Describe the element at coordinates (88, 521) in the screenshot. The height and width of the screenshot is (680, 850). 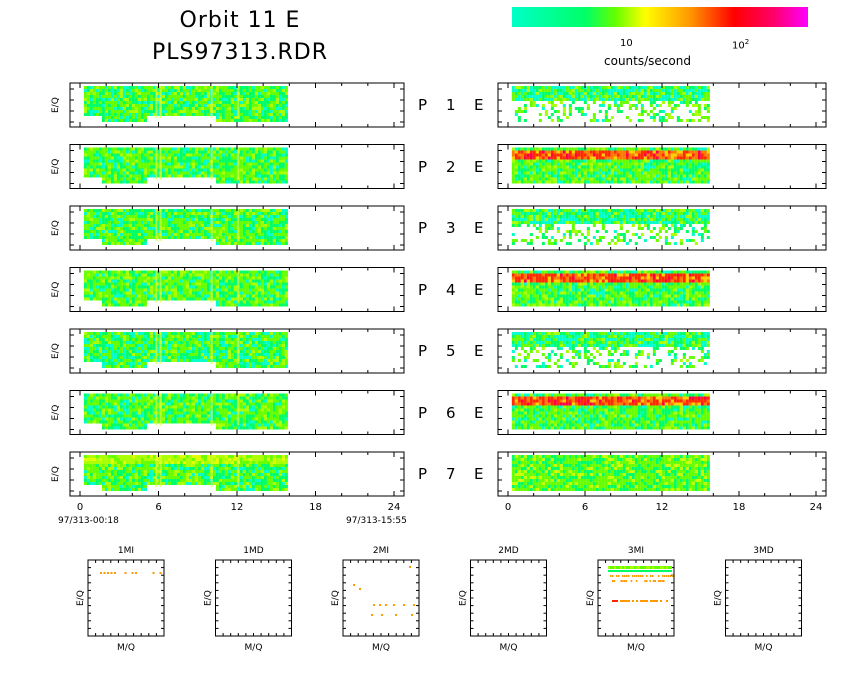
I see `start-time-label: 97/313-00:18` at that location.